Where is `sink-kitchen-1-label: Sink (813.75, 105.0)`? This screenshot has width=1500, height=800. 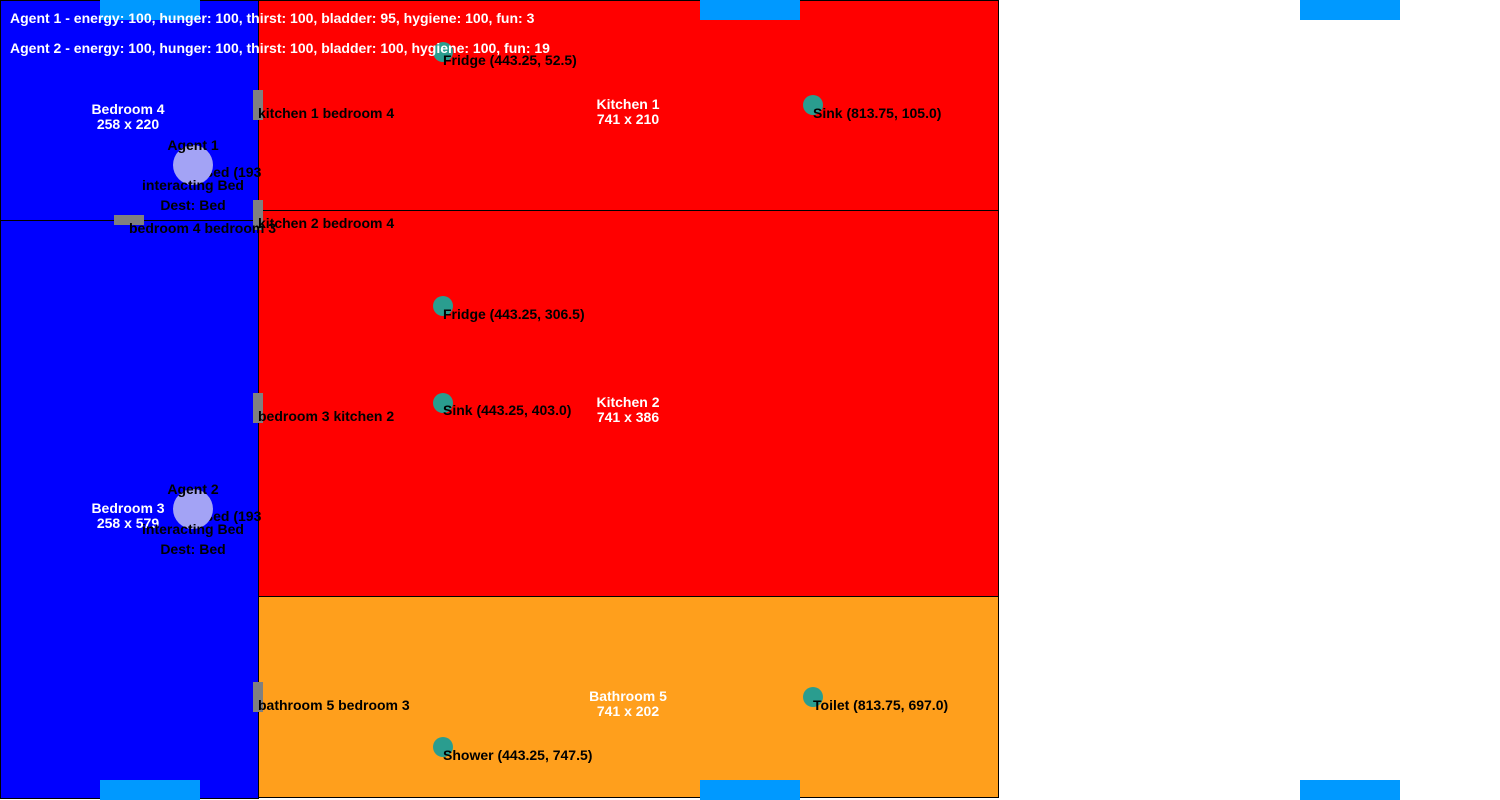
sink-kitchen-1-label: Sink (813.75, 105.0) is located at coordinates (877, 113).